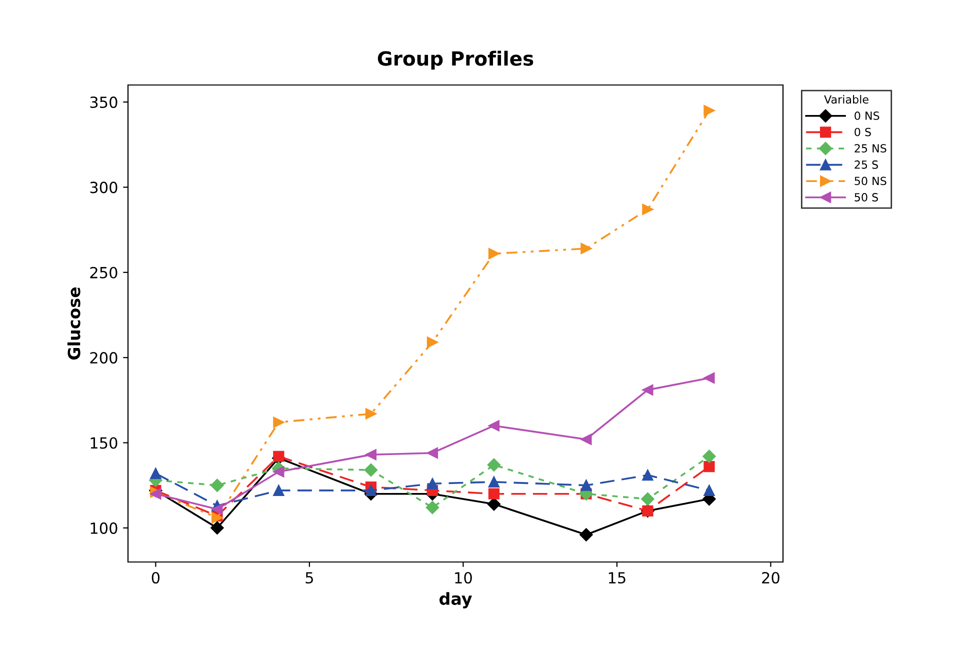  Describe the element at coordinates (846, 99) in the screenshot. I see `legend-title: Variable` at that location.